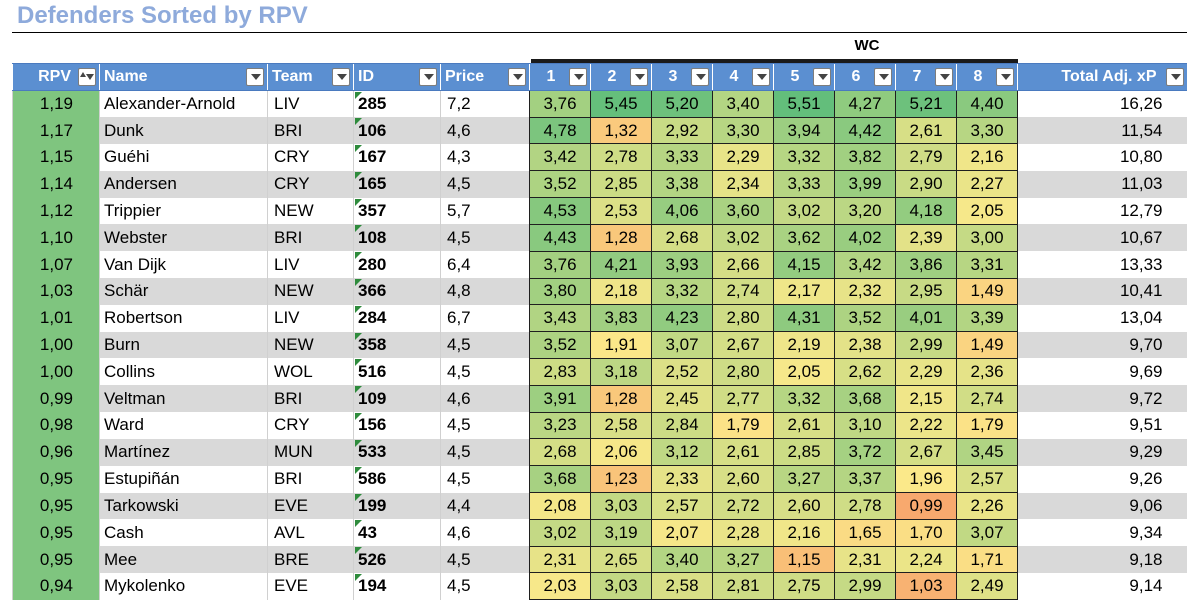  Describe the element at coordinates (865, 506) in the screenshot. I see `cell-round-6: 2,78` at that location.